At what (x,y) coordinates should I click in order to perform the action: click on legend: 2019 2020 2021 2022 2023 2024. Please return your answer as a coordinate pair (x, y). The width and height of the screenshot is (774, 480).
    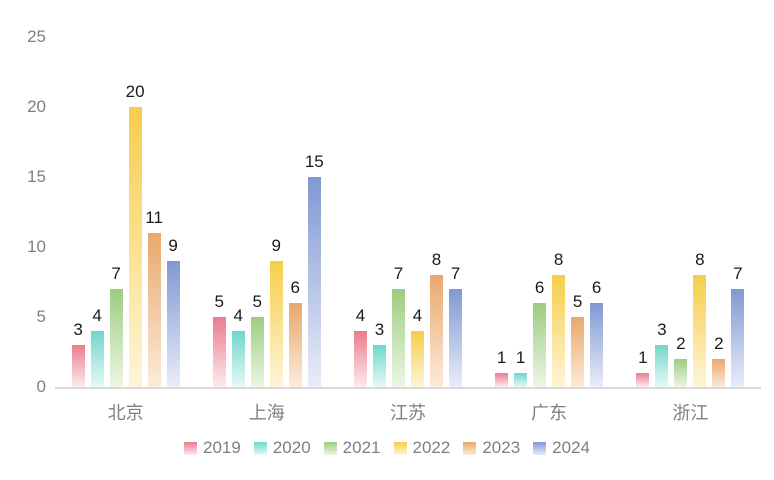
    Looking at the image, I should click on (387, 448).